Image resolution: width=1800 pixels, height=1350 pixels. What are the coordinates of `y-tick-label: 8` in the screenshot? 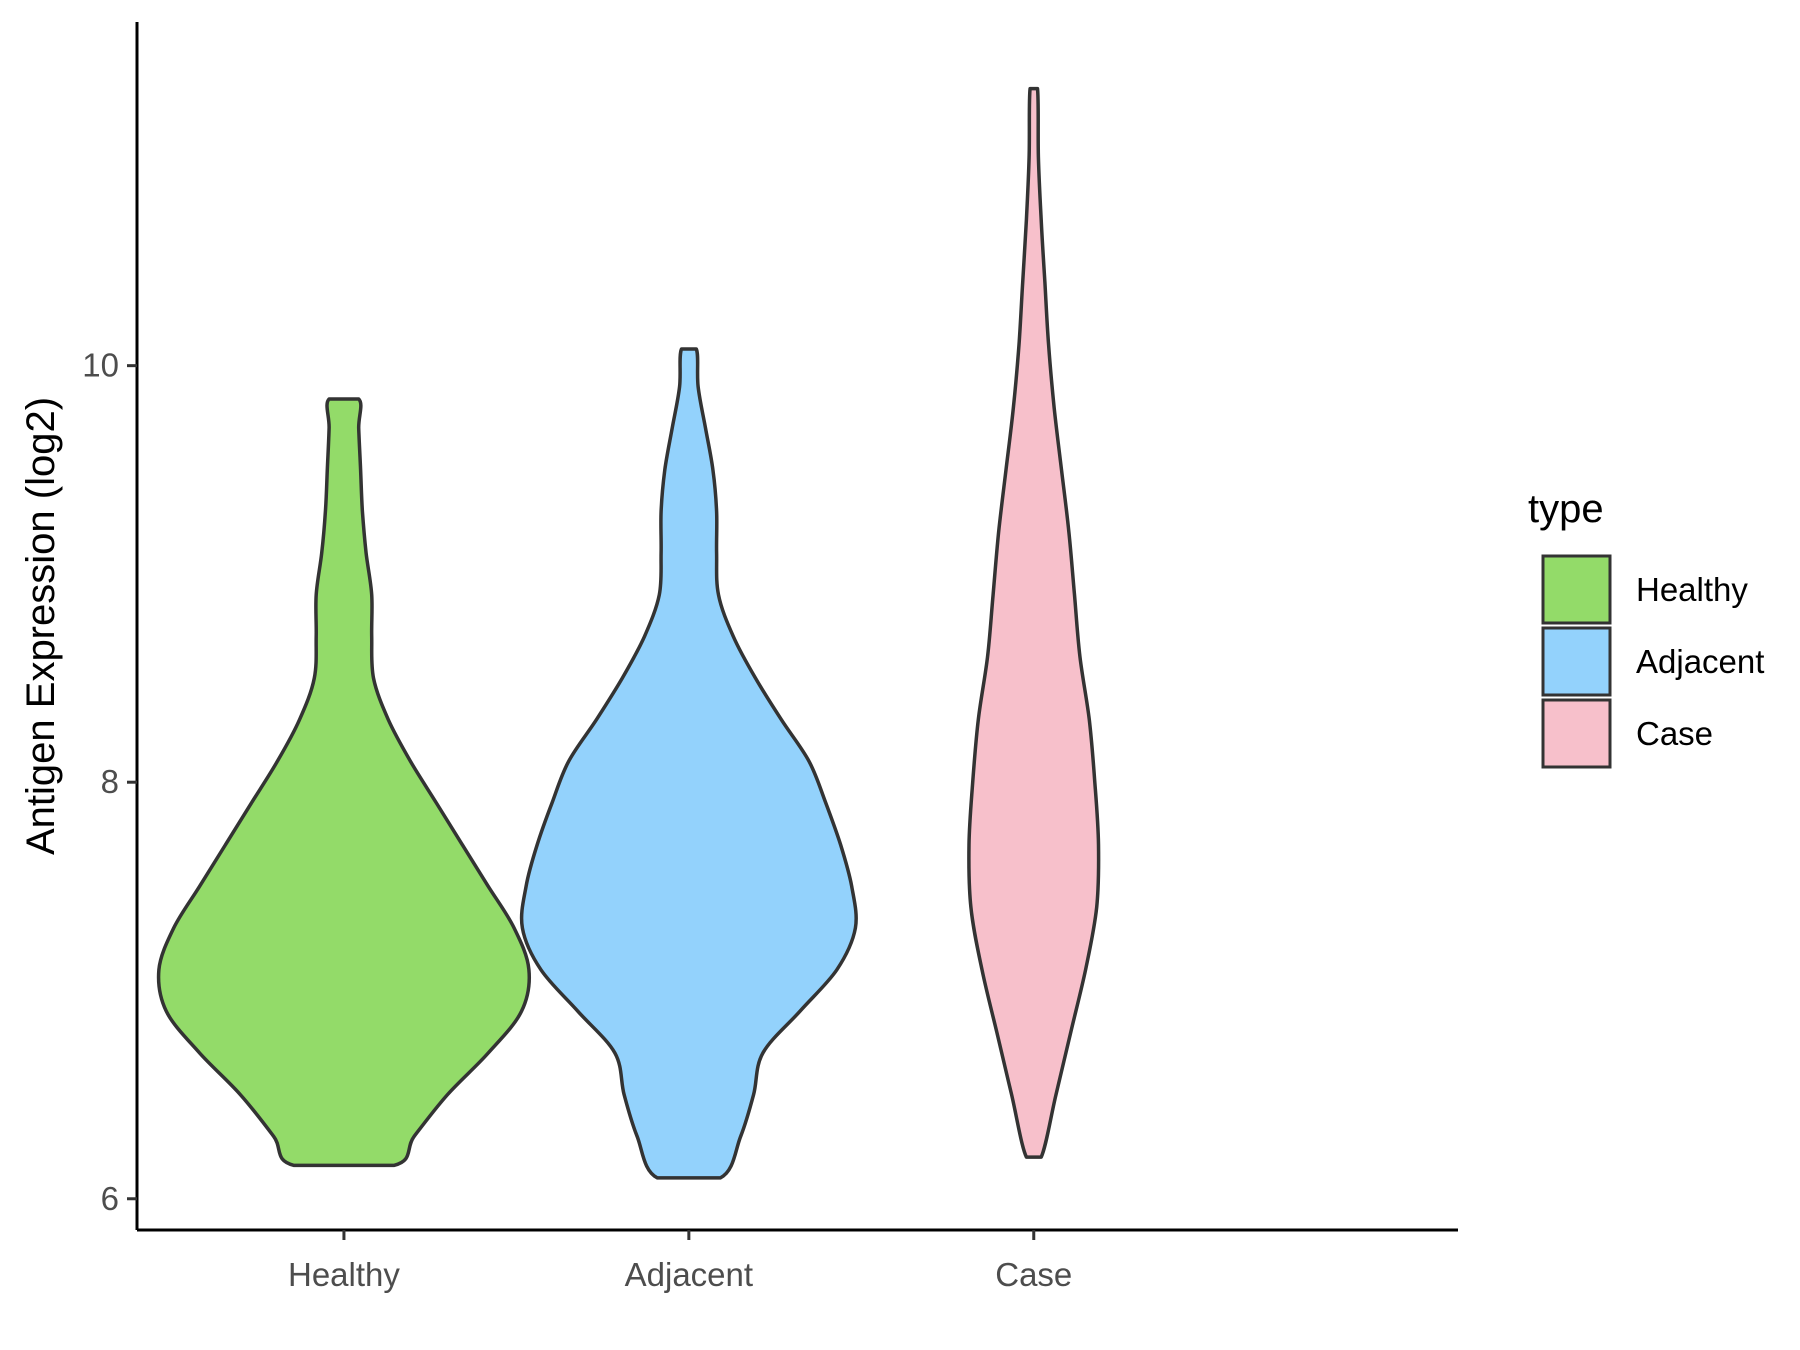 It's located at (110, 781).